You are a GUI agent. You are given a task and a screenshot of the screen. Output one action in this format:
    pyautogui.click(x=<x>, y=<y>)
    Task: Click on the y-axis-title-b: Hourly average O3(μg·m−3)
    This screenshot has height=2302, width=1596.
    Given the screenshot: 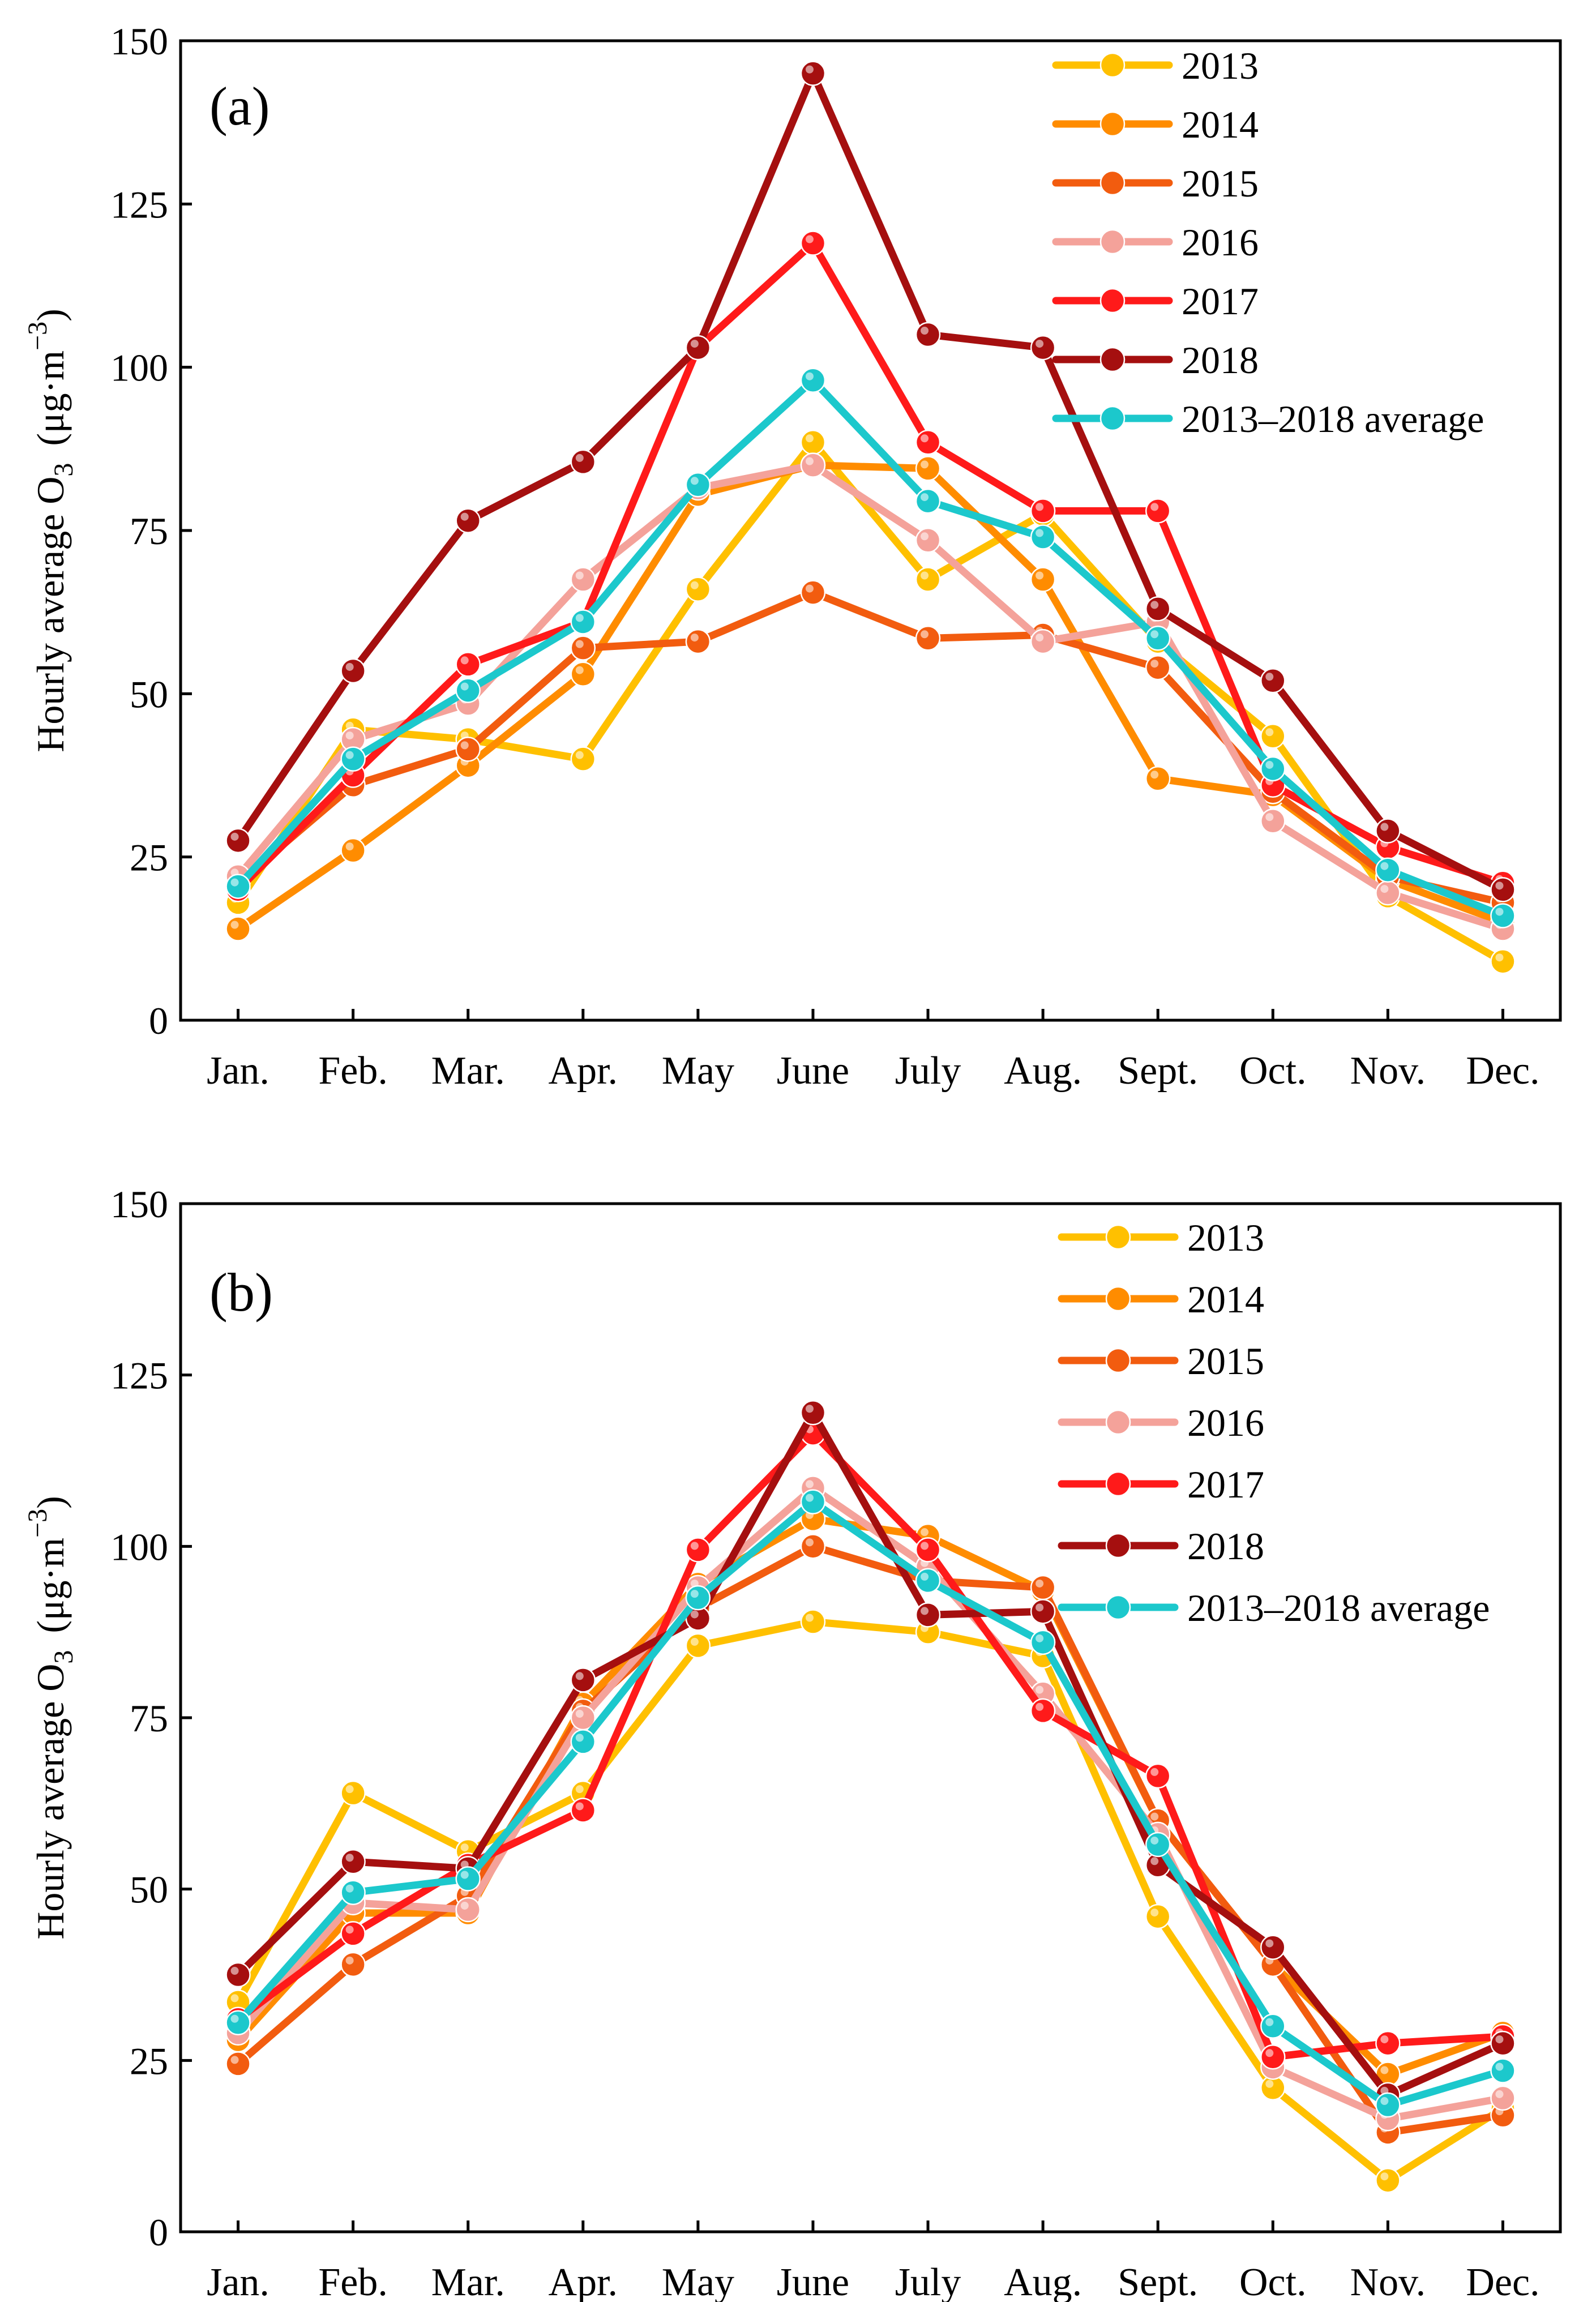 What is the action you would take?
    pyautogui.click(x=51, y=1718)
    